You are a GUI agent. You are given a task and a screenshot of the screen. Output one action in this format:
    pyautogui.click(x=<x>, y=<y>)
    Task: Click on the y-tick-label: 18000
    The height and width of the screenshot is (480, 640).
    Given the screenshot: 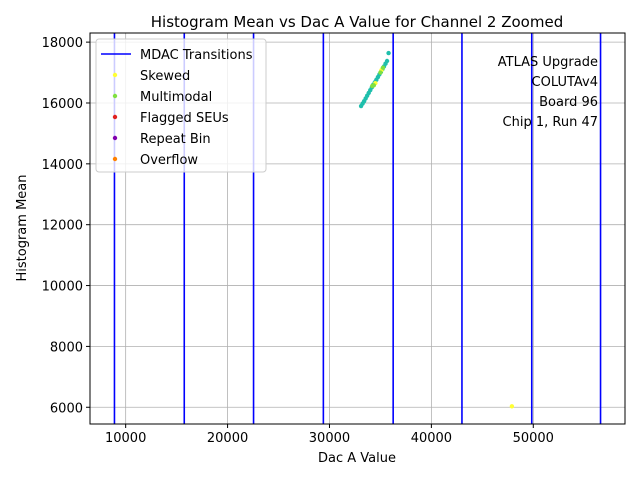 What is the action you would take?
    pyautogui.click(x=62, y=43)
    